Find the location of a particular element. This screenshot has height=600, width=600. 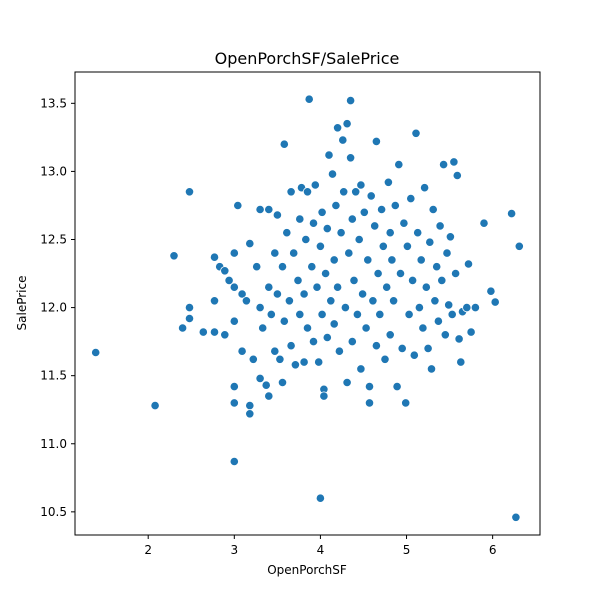

y-tick-label: 10.5 is located at coordinates (53, 512).